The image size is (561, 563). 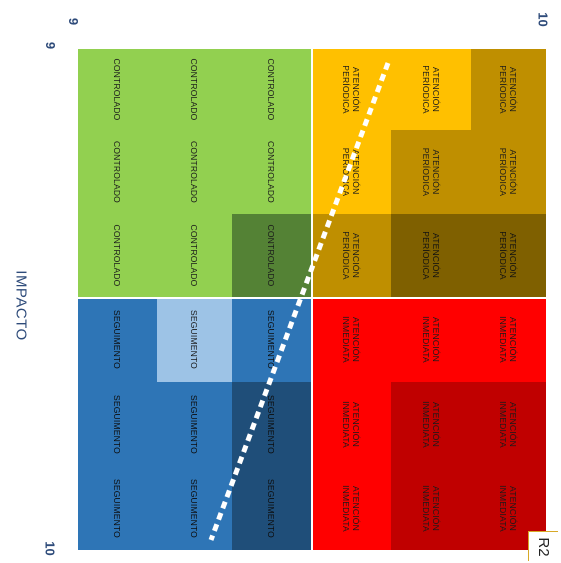 What do you see at coordinates (543, 19) in the screenshot?
I see `axis-label-top-right: 10` at bounding box center [543, 19].